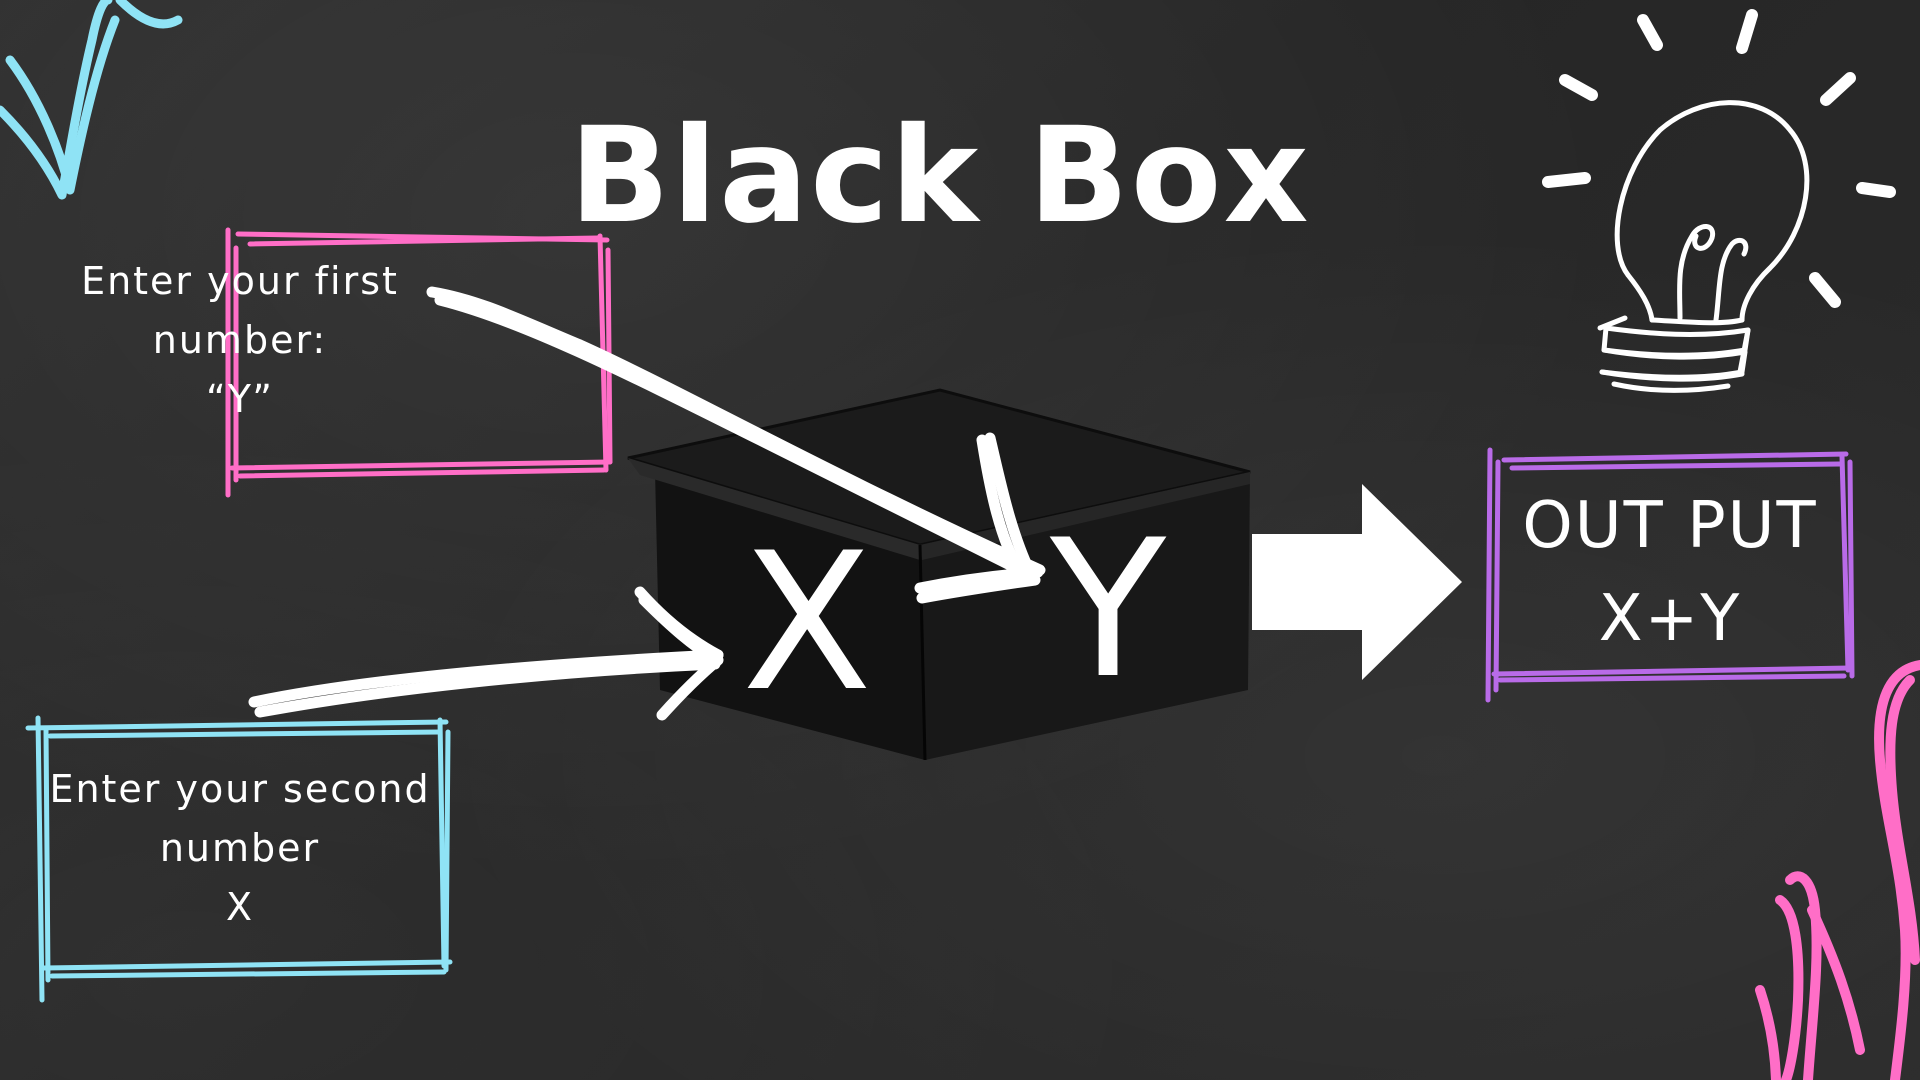 Image resolution: width=1920 pixels, height=1080 pixels. Describe the element at coordinates (240, 789) in the screenshot. I see `second-input-line1: Enter your second` at that location.